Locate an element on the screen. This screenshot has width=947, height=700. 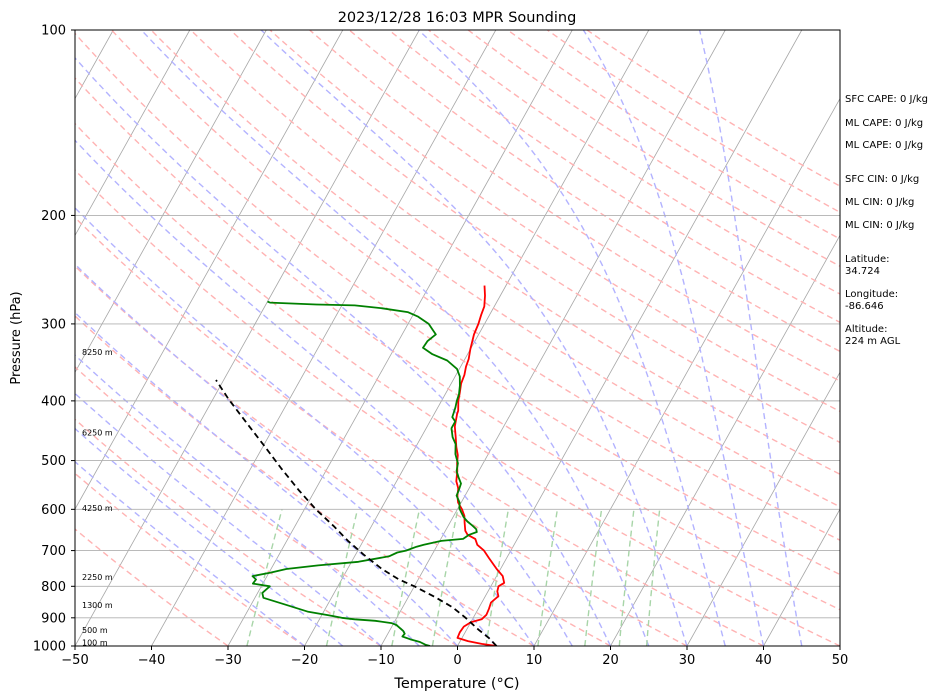
annotation-text: 34.724 is located at coordinates (862, 271).